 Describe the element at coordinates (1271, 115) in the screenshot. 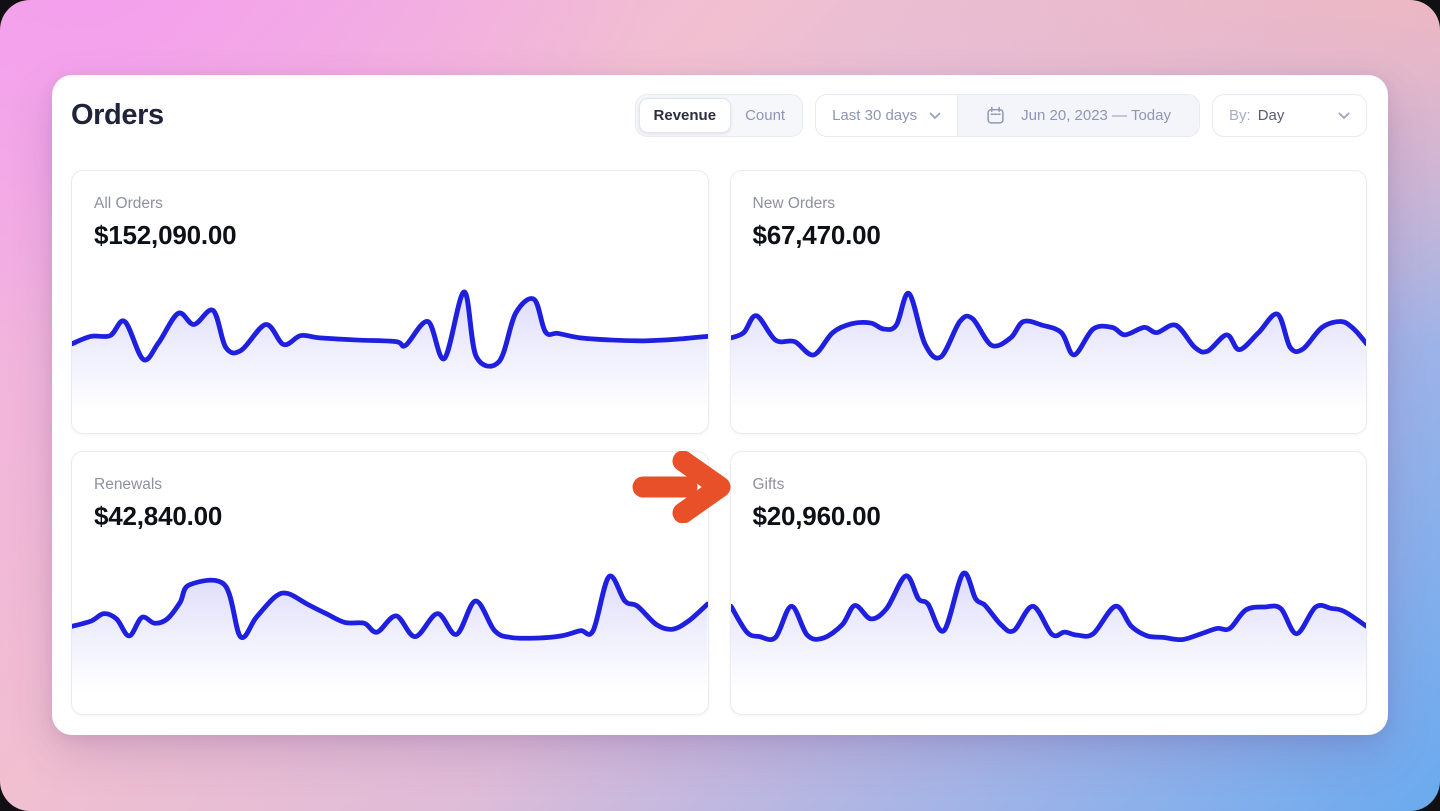

I see `group-by-value: Day` at that location.